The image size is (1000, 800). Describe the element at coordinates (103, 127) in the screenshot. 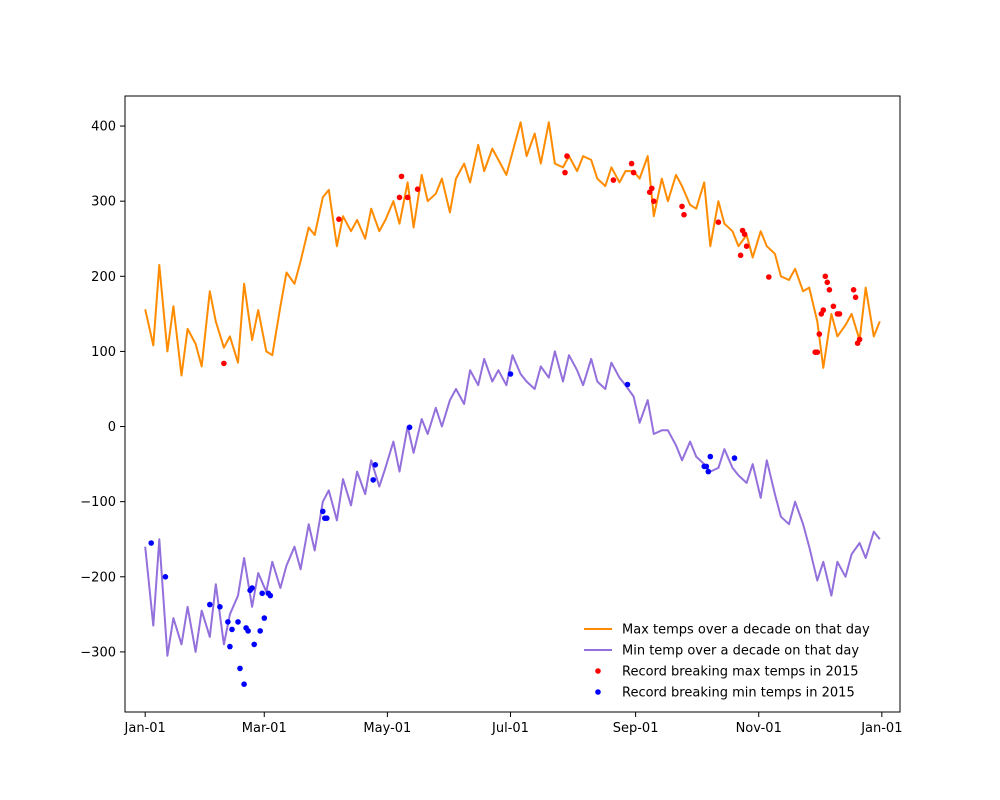

I see `y-tick-label: 400` at that location.